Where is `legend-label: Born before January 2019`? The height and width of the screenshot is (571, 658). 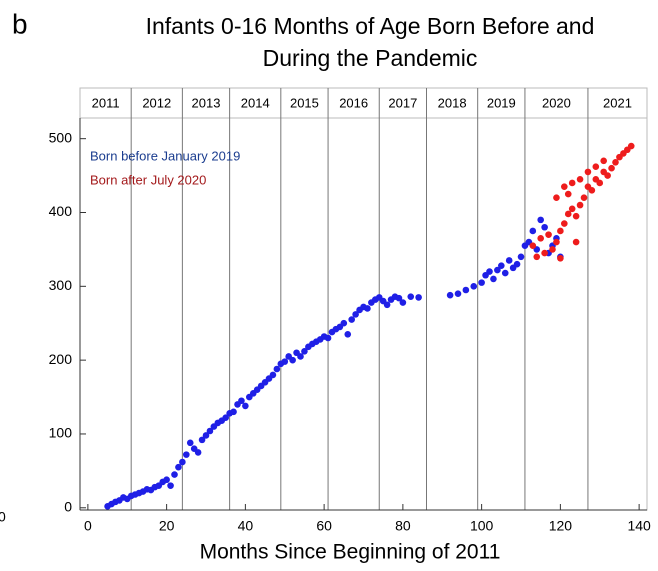
legend-label: Born before January 2019 is located at coordinates (165, 155).